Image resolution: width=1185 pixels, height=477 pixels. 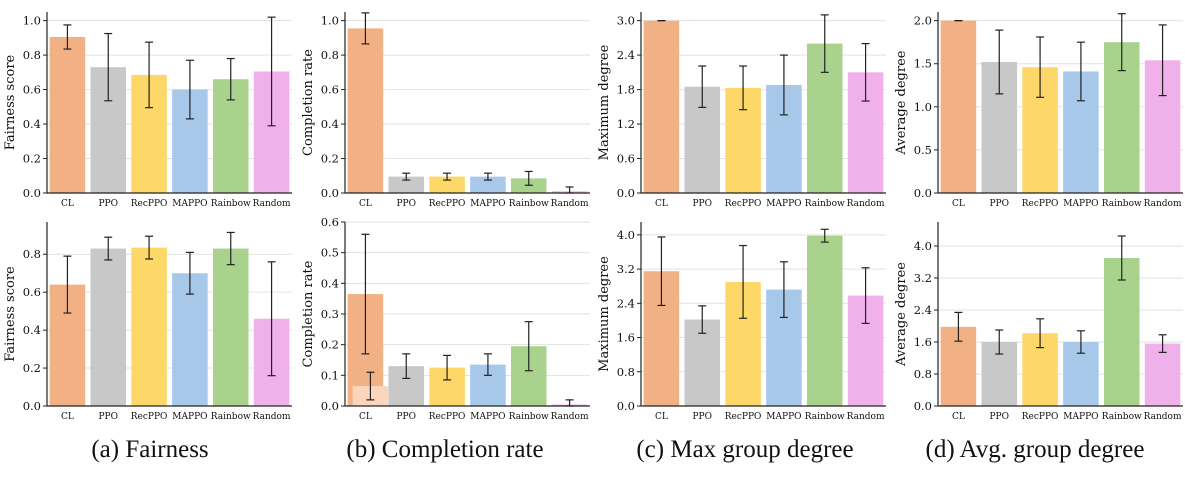 I want to click on y-tick-label: 0.1, so click(x=330, y=375).